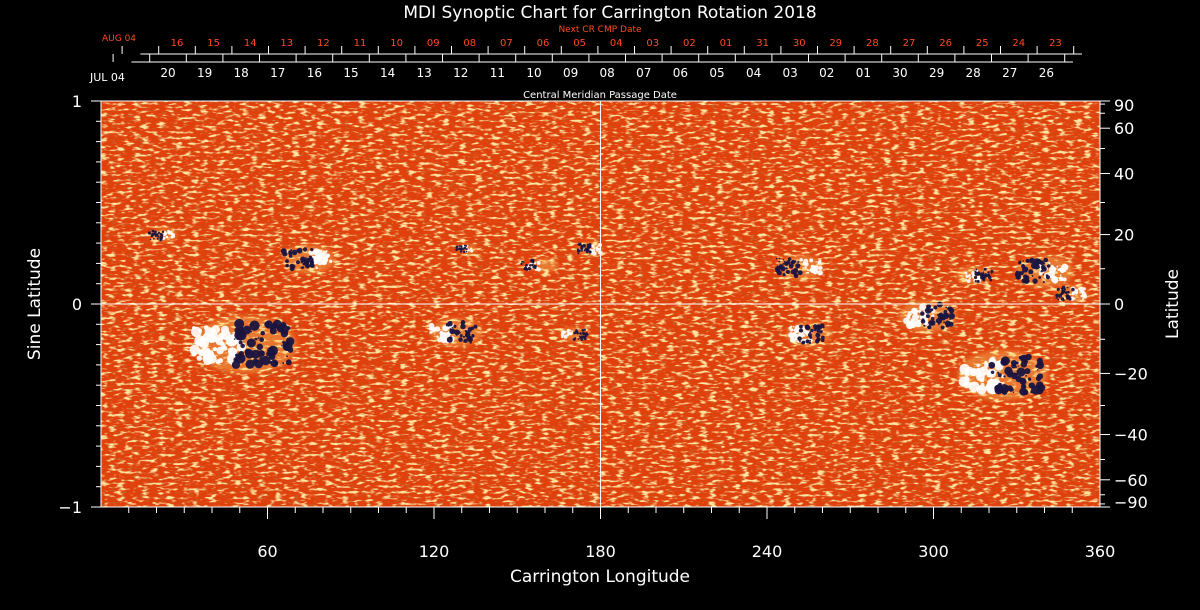 The image size is (1200, 610). What do you see at coordinates (982, 43) in the screenshot?
I see `date-label: 25` at bounding box center [982, 43].